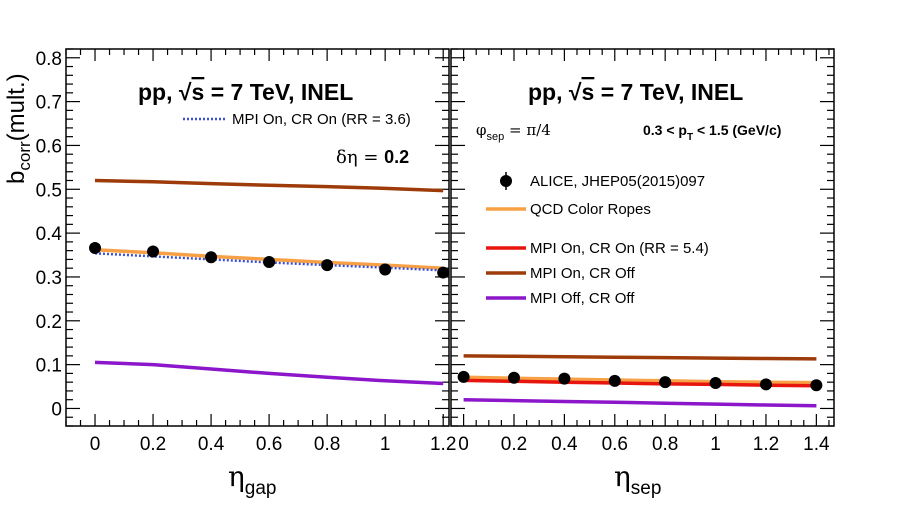 The height and width of the screenshot is (517, 897). I want to click on legend-alice-marker, so click(506, 181).